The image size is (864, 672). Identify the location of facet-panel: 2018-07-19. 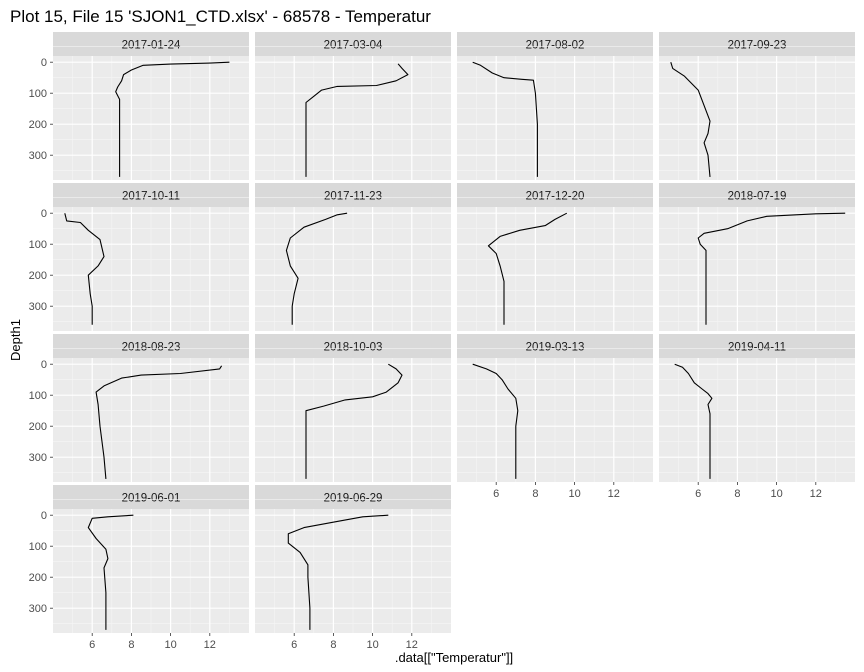
(757, 257).